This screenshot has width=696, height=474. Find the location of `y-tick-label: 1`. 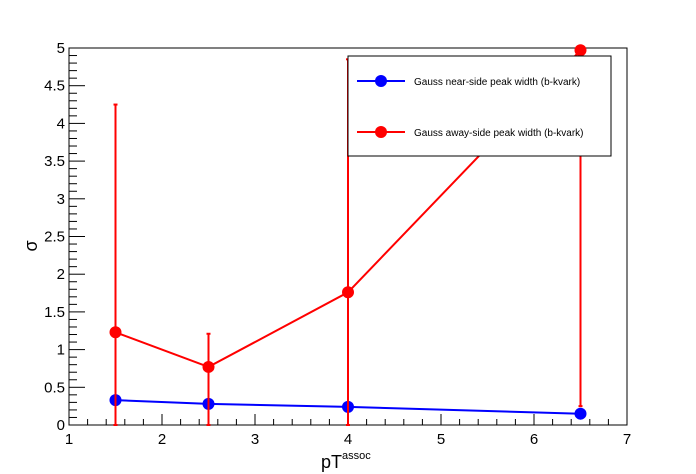

y-tick-label: 1 is located at coordinates (61, 350).